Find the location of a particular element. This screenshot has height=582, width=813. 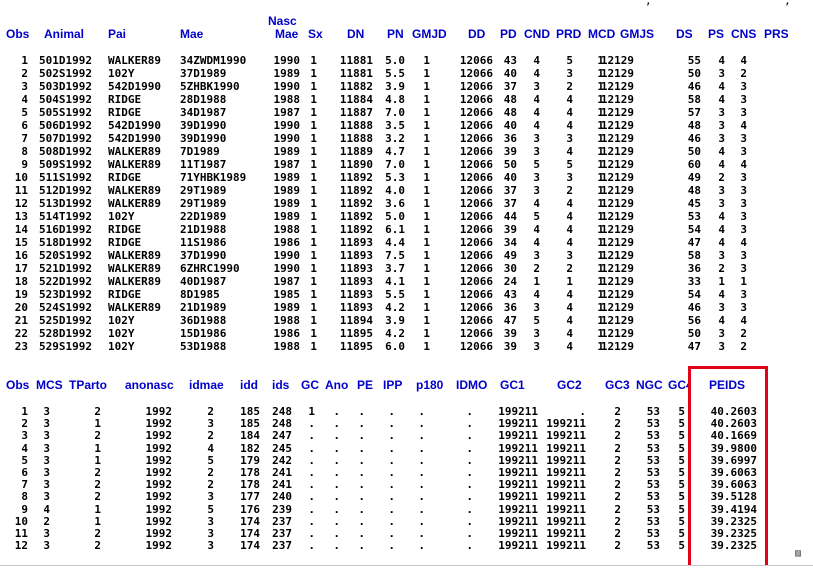

table2-cell-idmae: 5 is located at coordinates (210, 509).